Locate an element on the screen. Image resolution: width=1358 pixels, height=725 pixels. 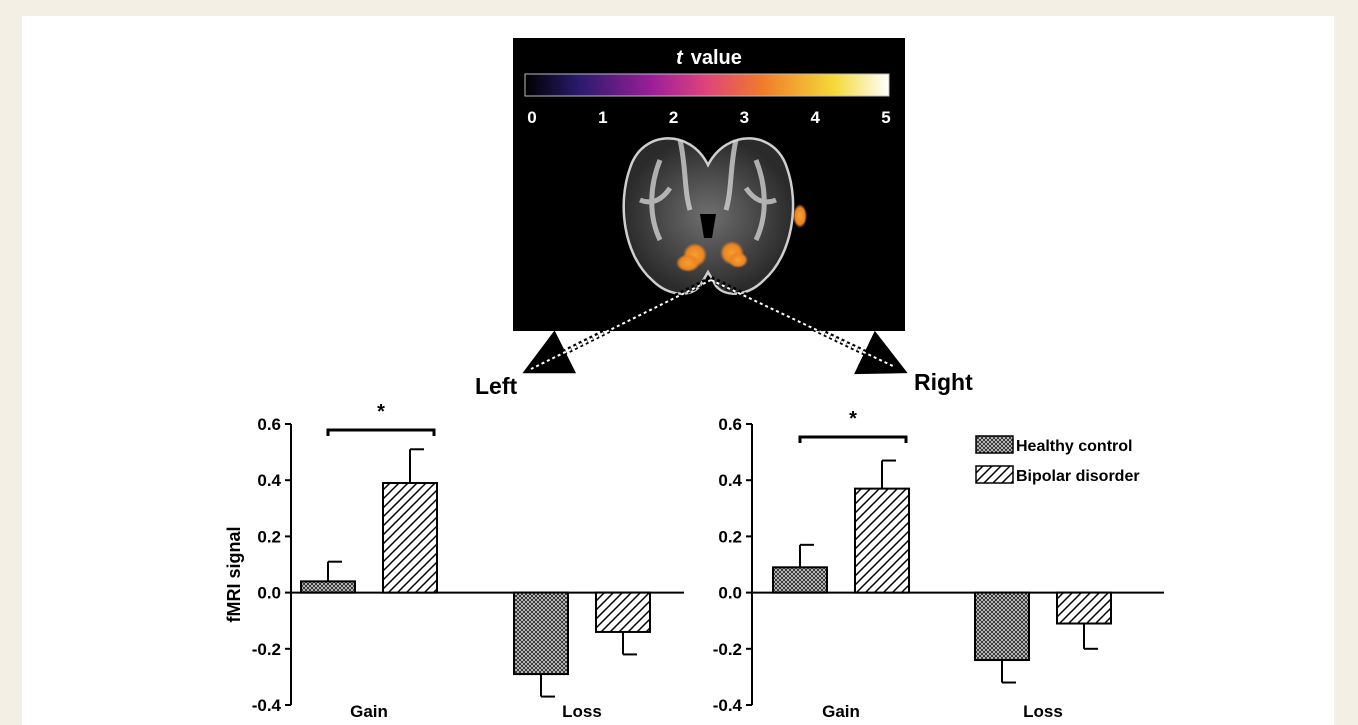
legend-entry: Healthy control is located at coordinates (1074, 446).